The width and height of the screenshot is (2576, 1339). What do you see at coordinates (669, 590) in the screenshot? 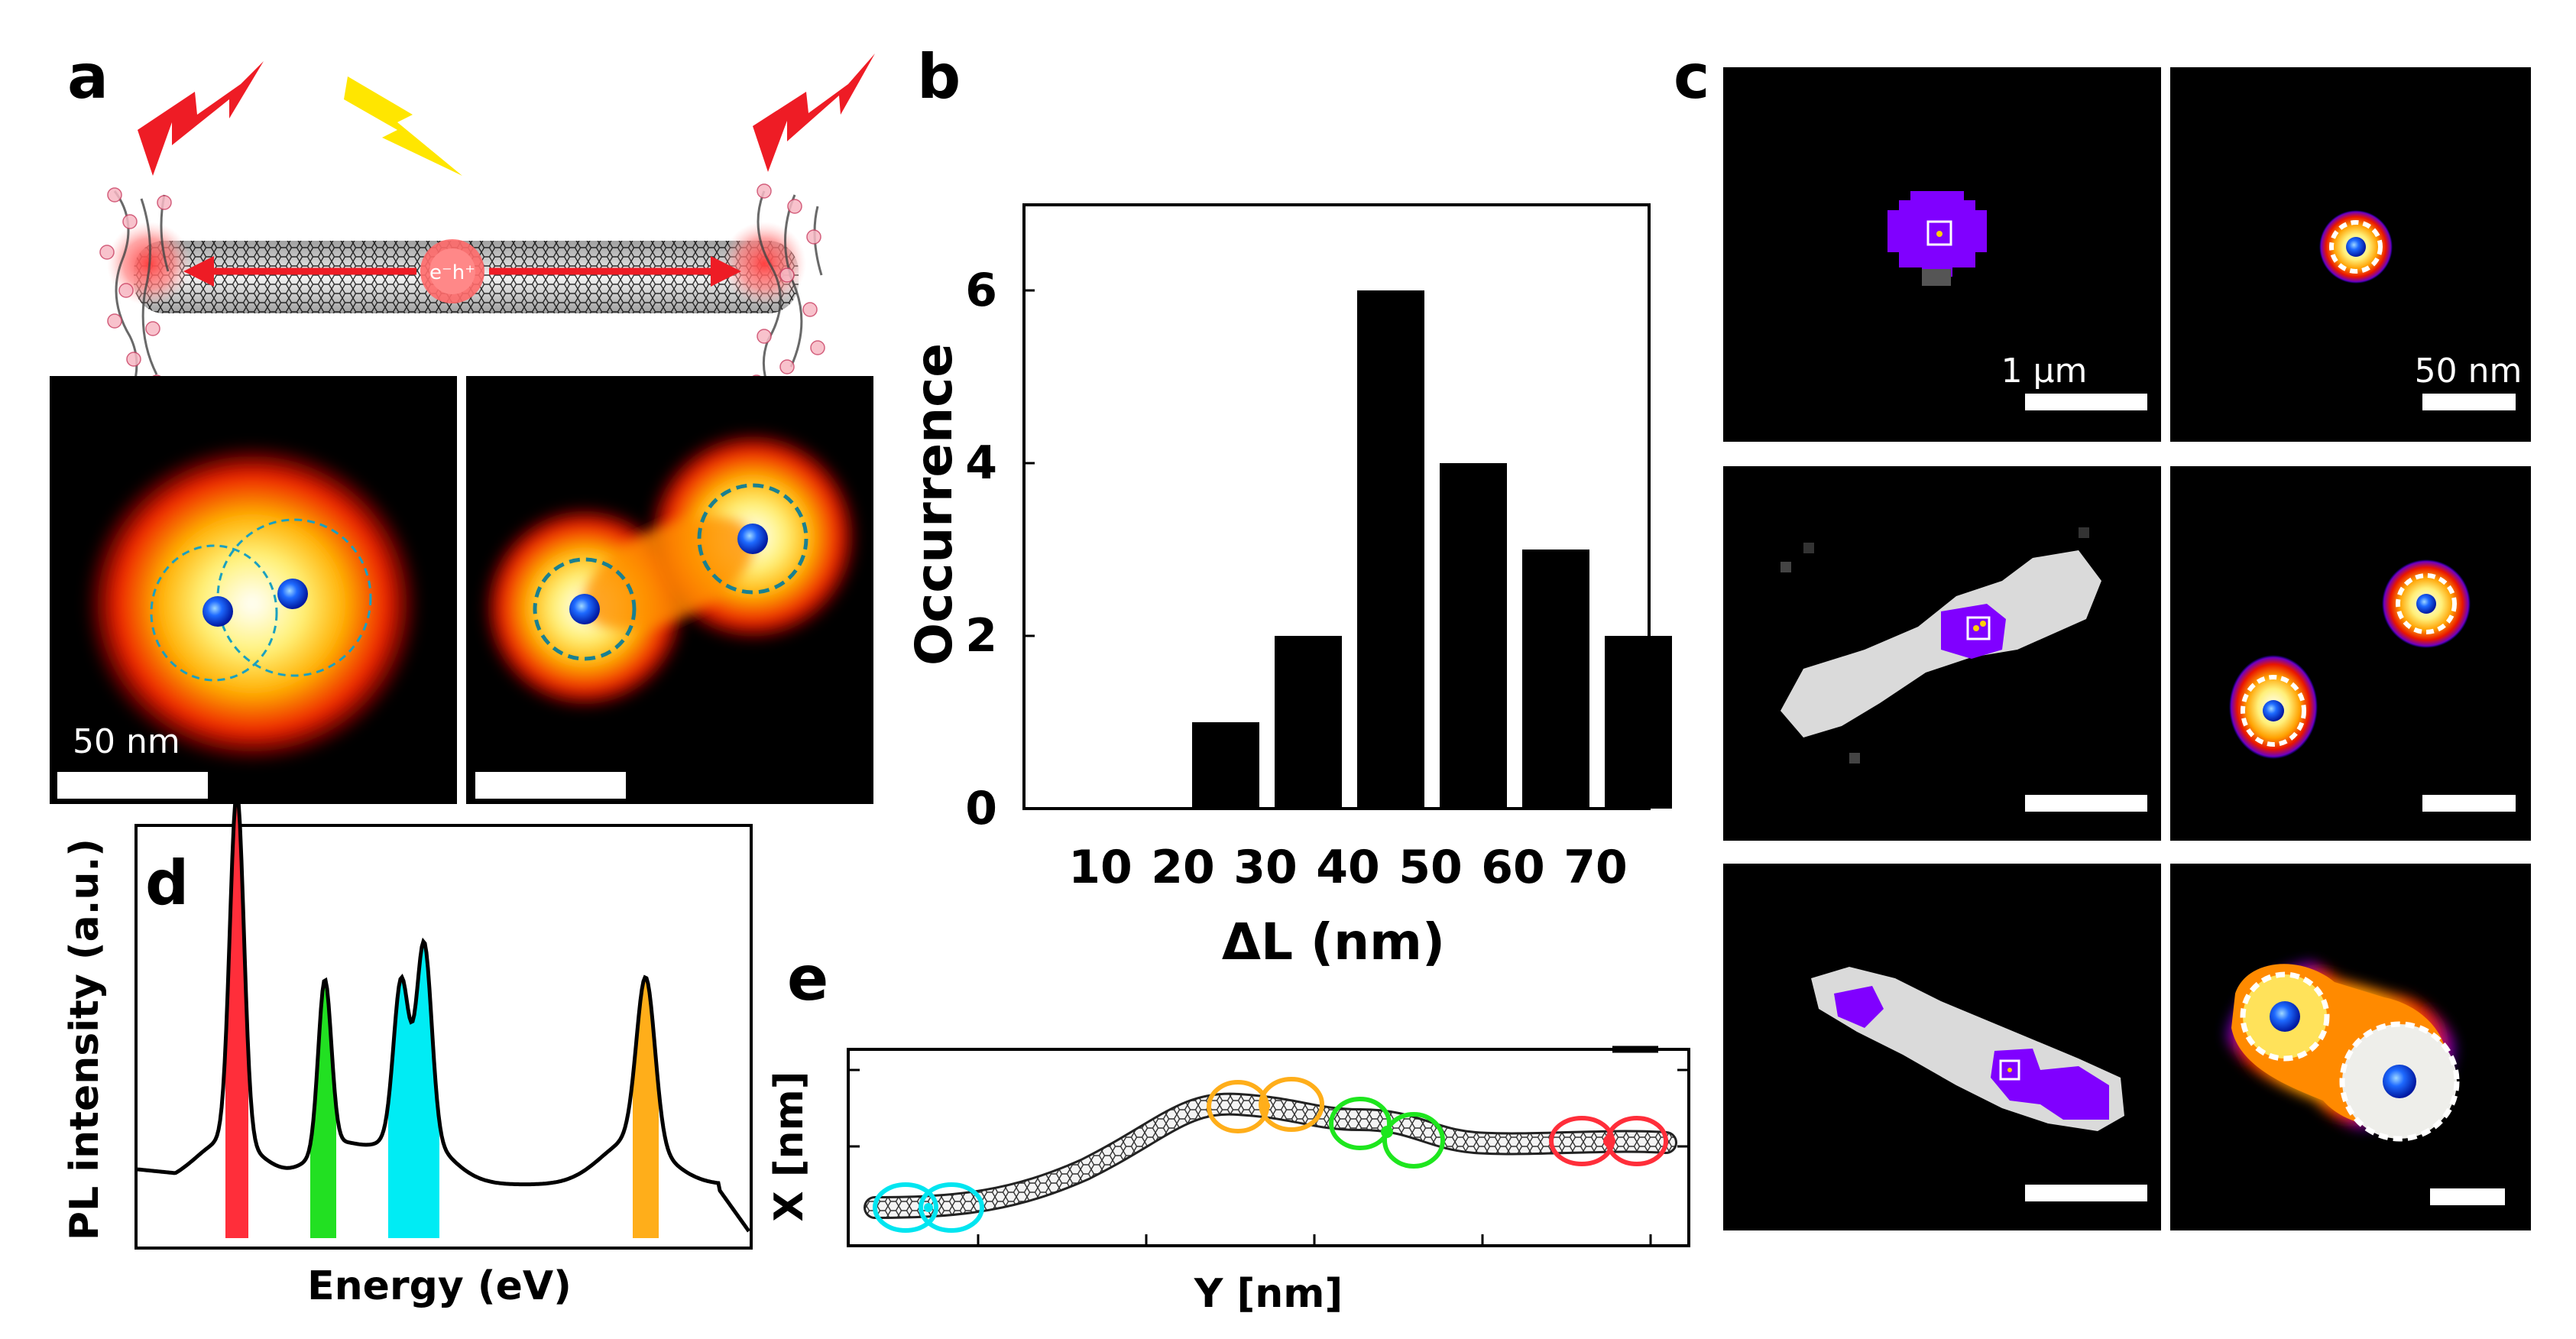
I see `panel-a-image-right` at bounding box center [669, 590].